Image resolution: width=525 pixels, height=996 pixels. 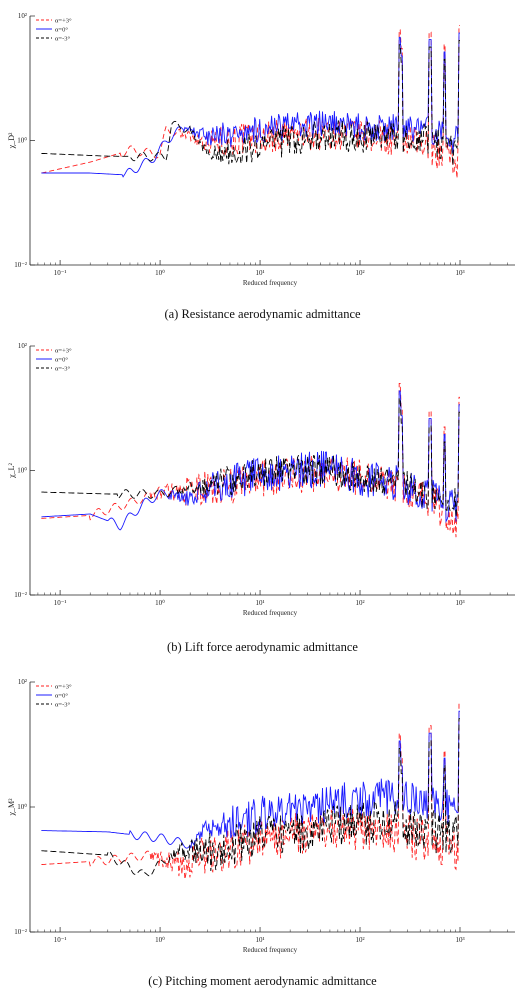 I want to click on y-axis-label: χ_L², so click(x=11, y=470).